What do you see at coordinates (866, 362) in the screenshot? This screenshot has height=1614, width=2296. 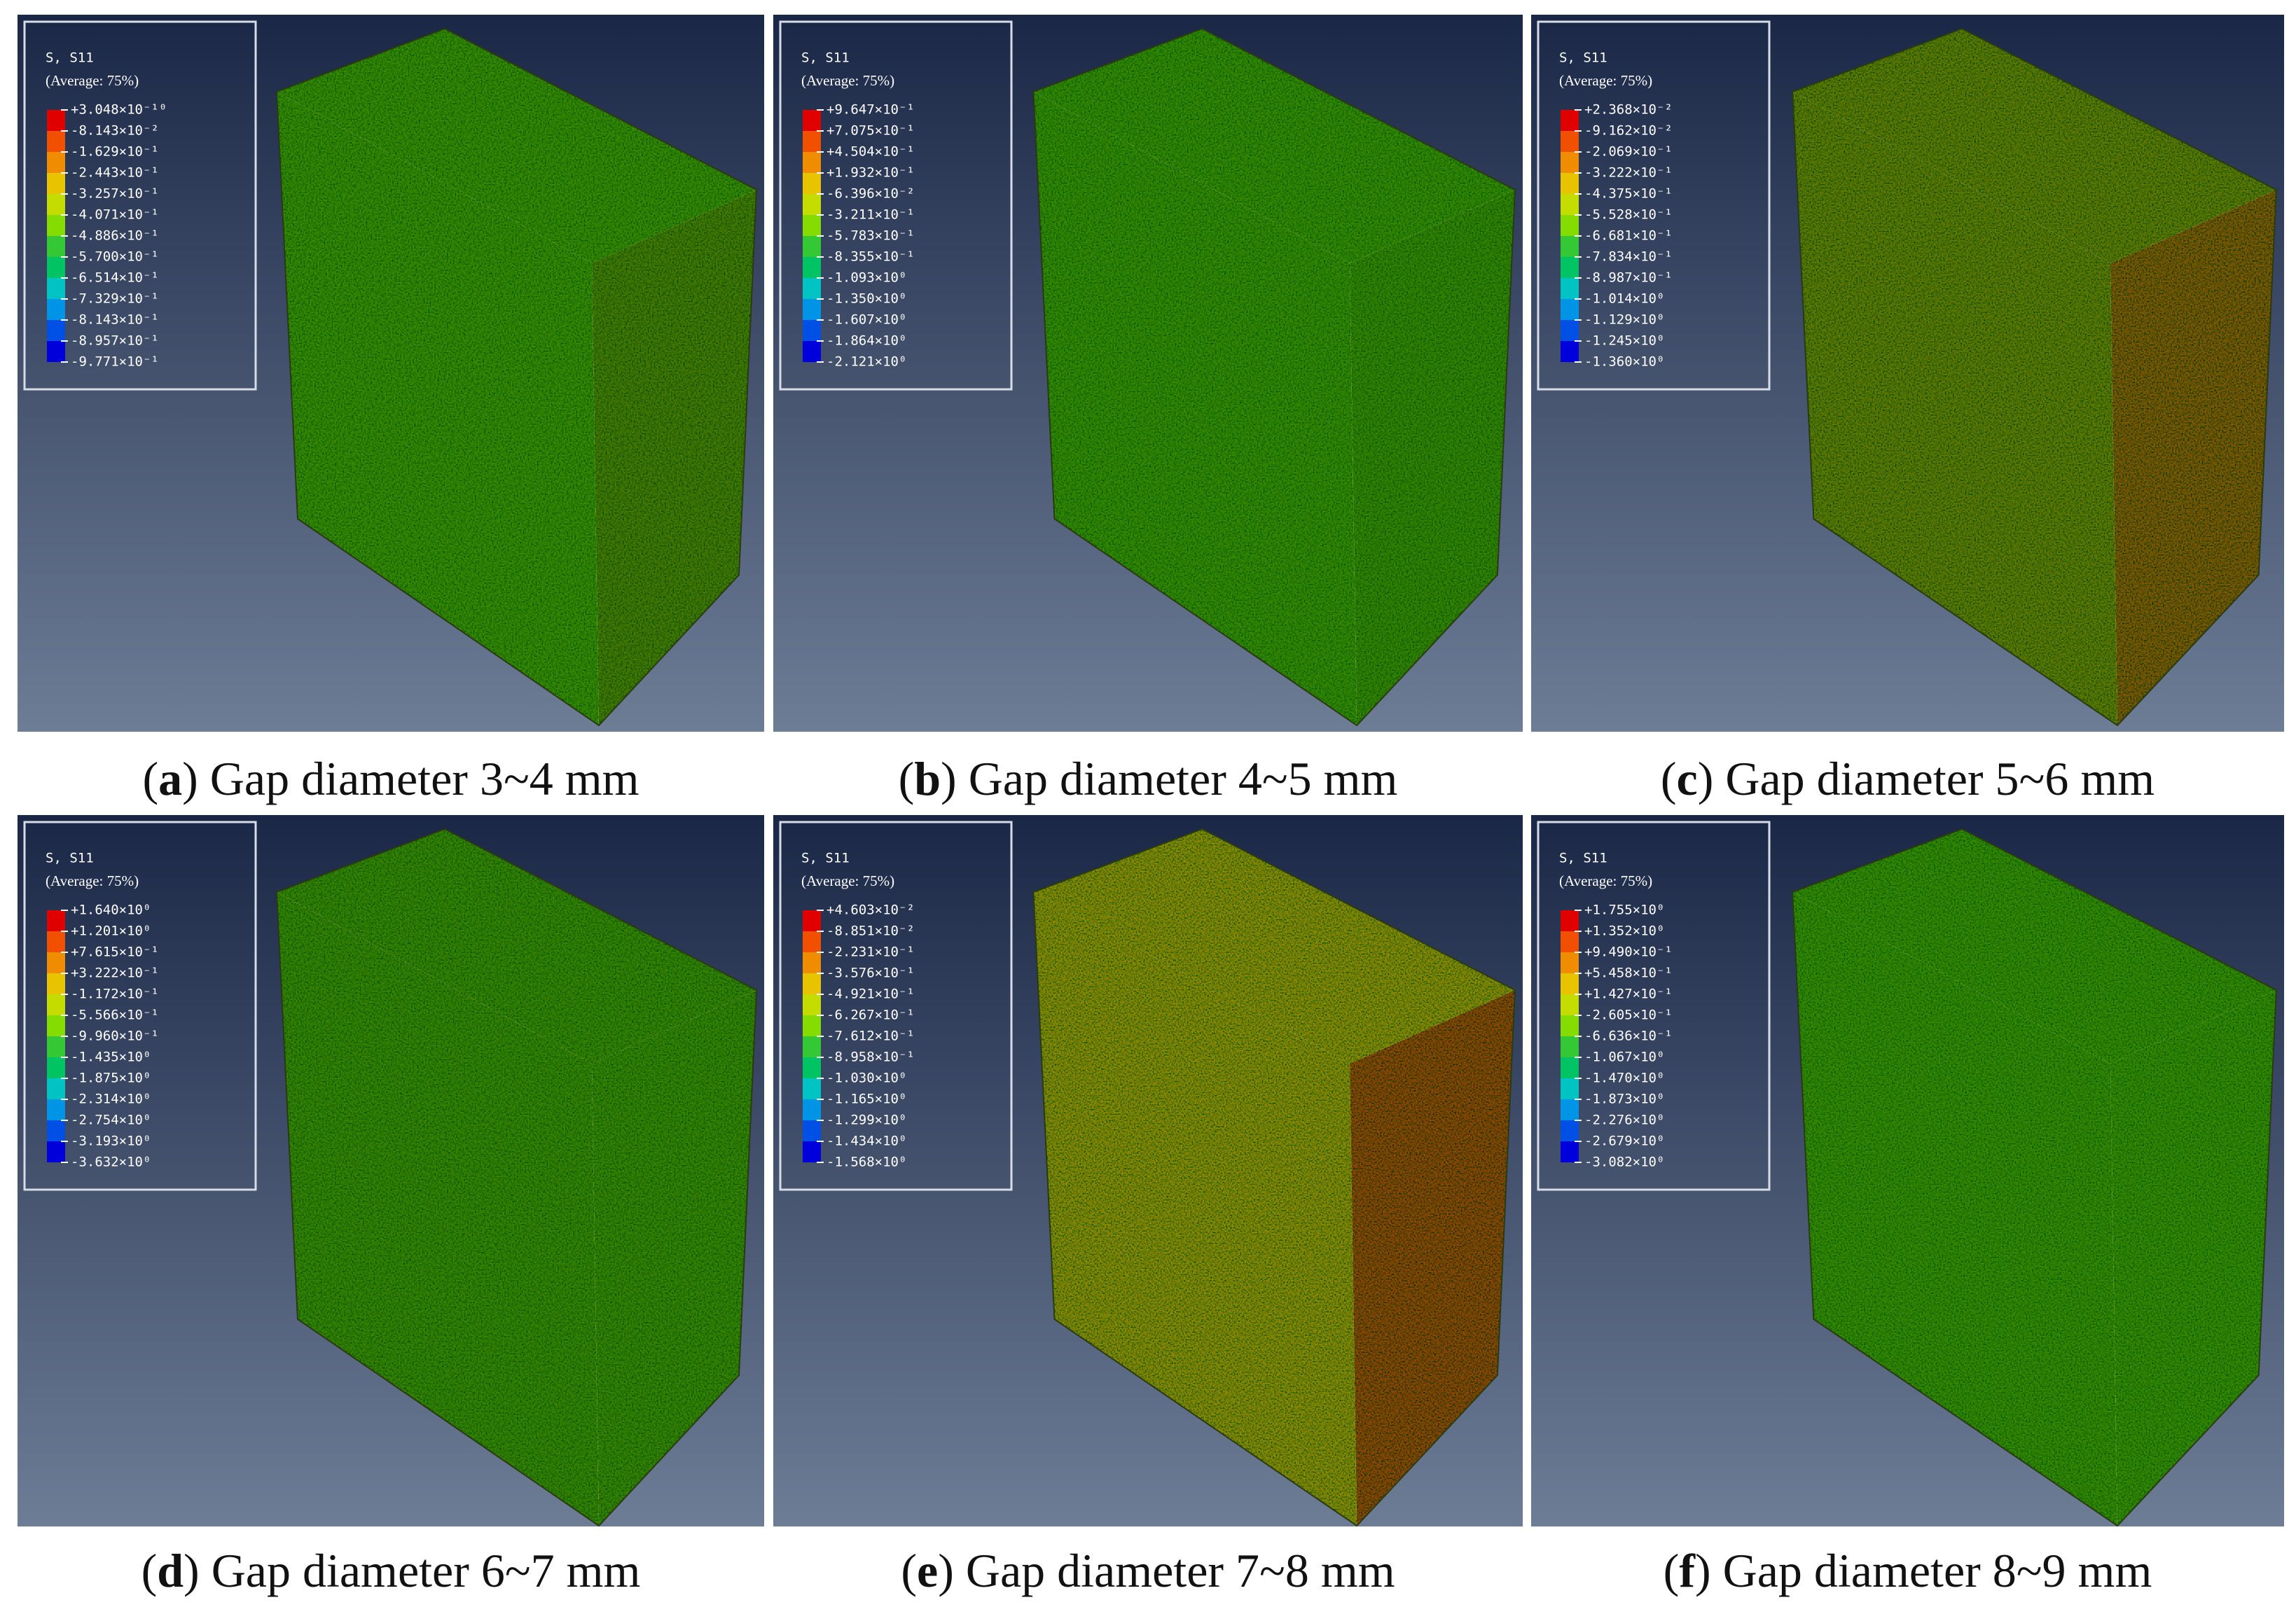 I see `legend-value: -2.121×10⁰` at bounding box center [866, 362].